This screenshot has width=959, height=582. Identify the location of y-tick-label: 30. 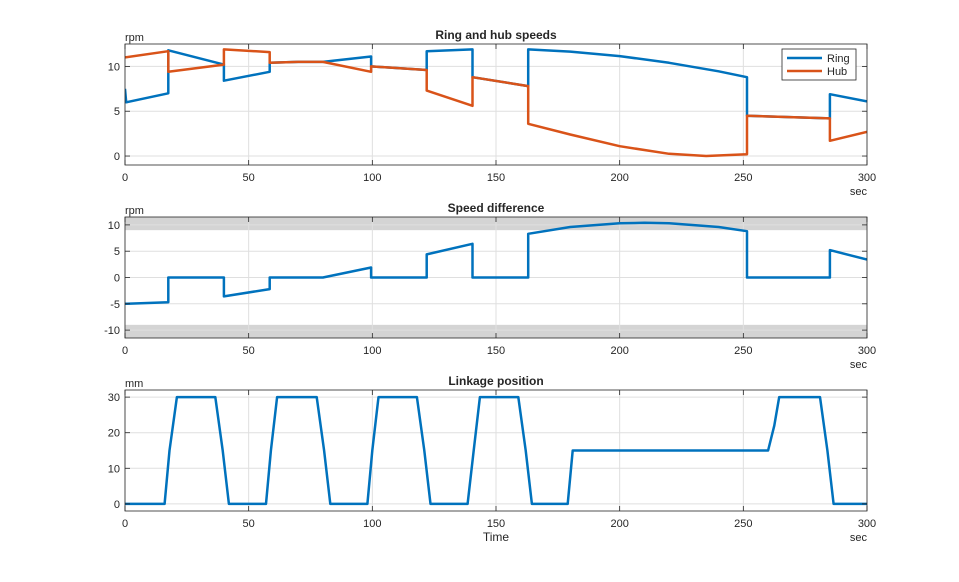
(114, 398).